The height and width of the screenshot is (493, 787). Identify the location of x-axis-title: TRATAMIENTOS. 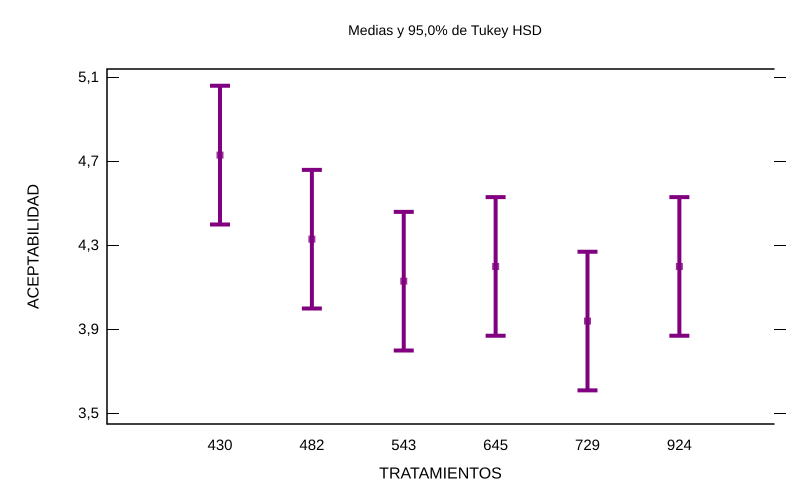
(440, 474).